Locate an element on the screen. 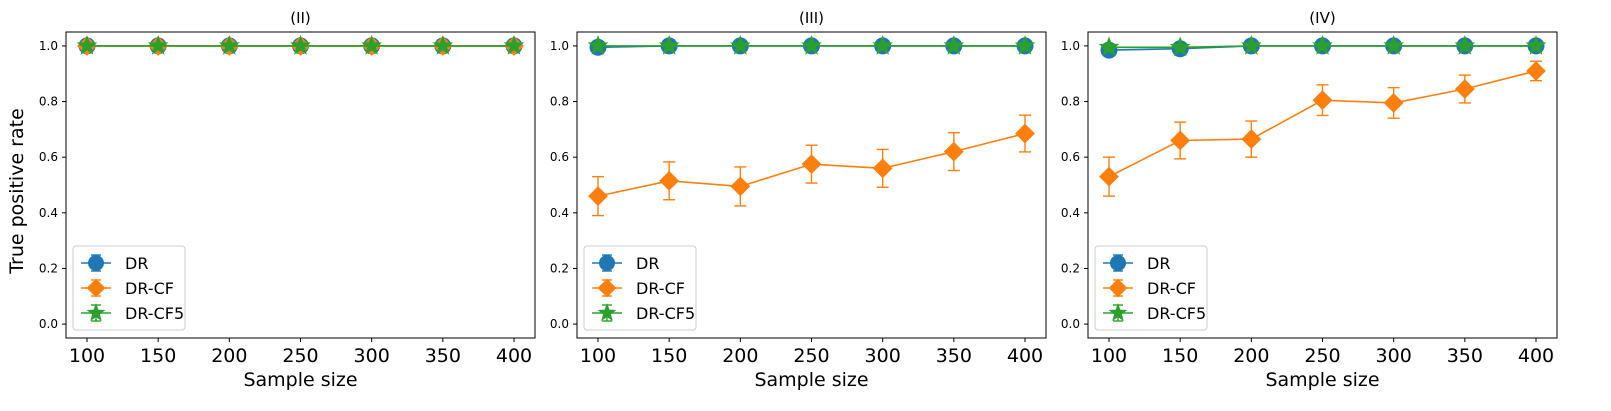  legend: DR DR-CF DR-CF5 is located at coordinates (640, 288).